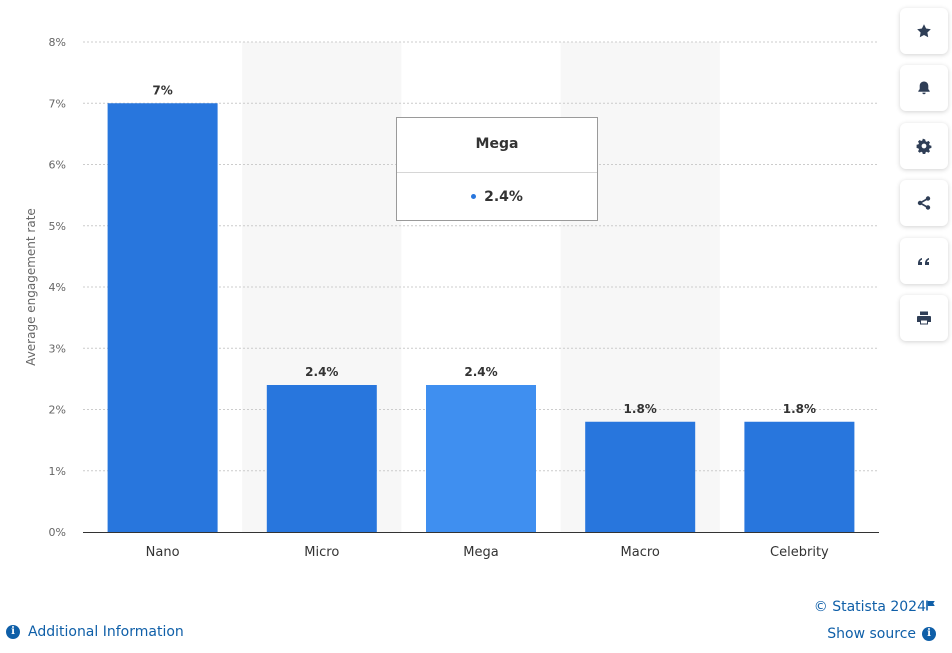 The width and height of the screenshot is (952, 653). What do you see at coordinates (31, 287) in the screenshot?
I see `y-axis-title: Average engagement rate` at bounding box center [31, 287].